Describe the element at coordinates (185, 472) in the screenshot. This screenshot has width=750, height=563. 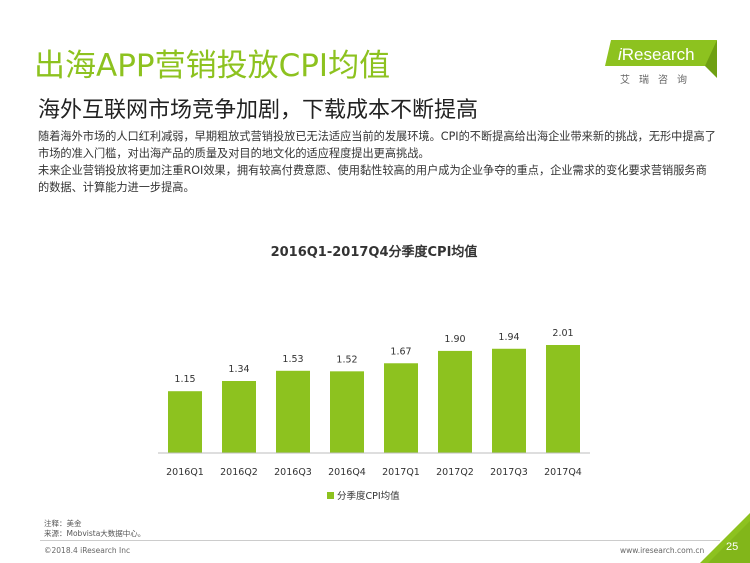
I see `x-tick-label-2016Q1: 2016Q1` at that location.